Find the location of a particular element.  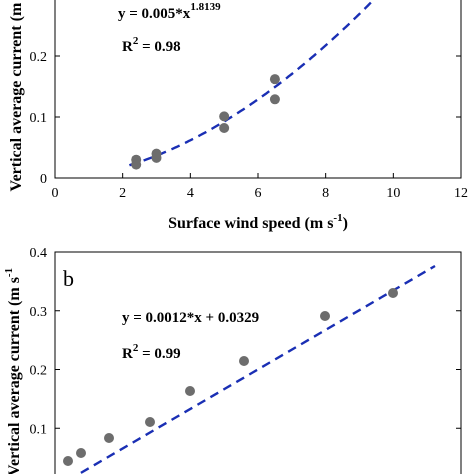

panel-a-points is located at coordinates (205, 122).